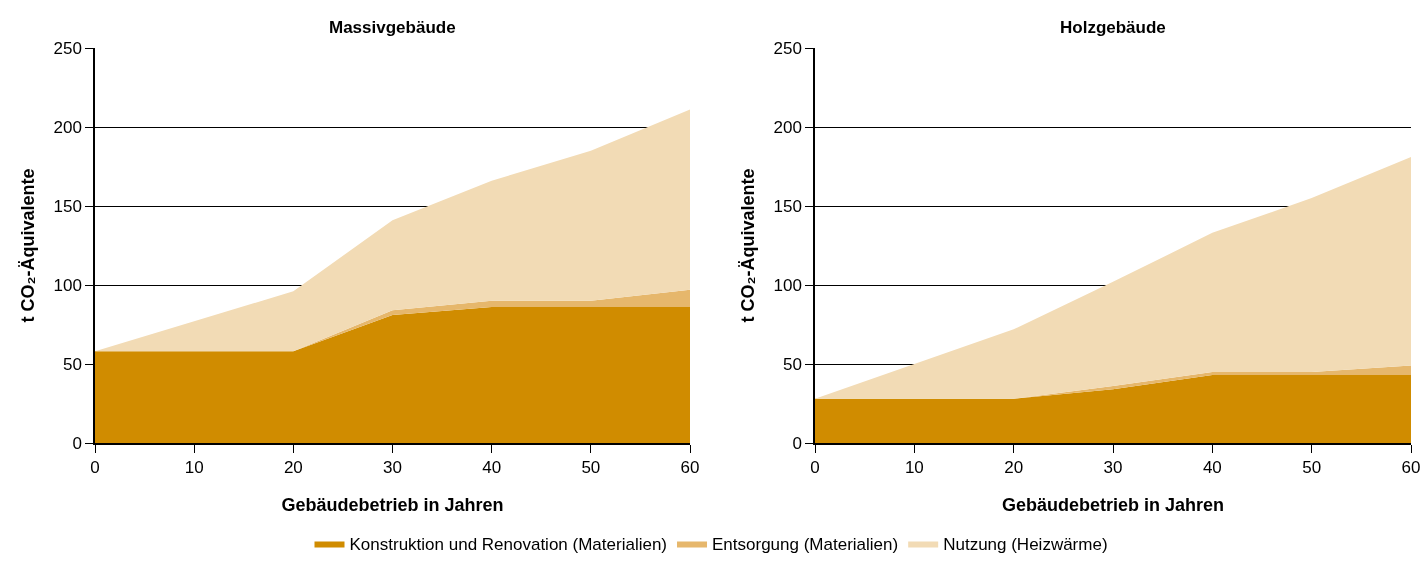 The height and width of the screenshot is (562, 1423). What do you see at coordinates (508, 545) in the screenshot?
I see `legend-label: Konstruktion und Renovation (Materialien)` at bounding box center [508, 545].